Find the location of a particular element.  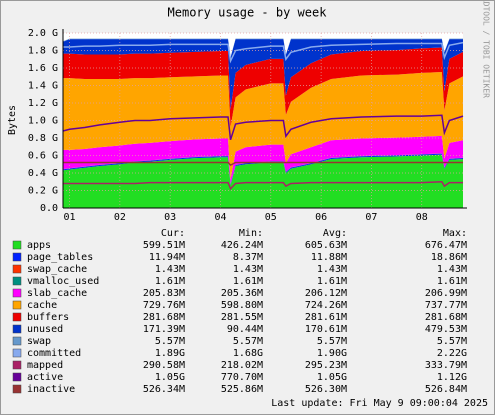

legend-value: 8.37M is located at coordinates (248, 257).